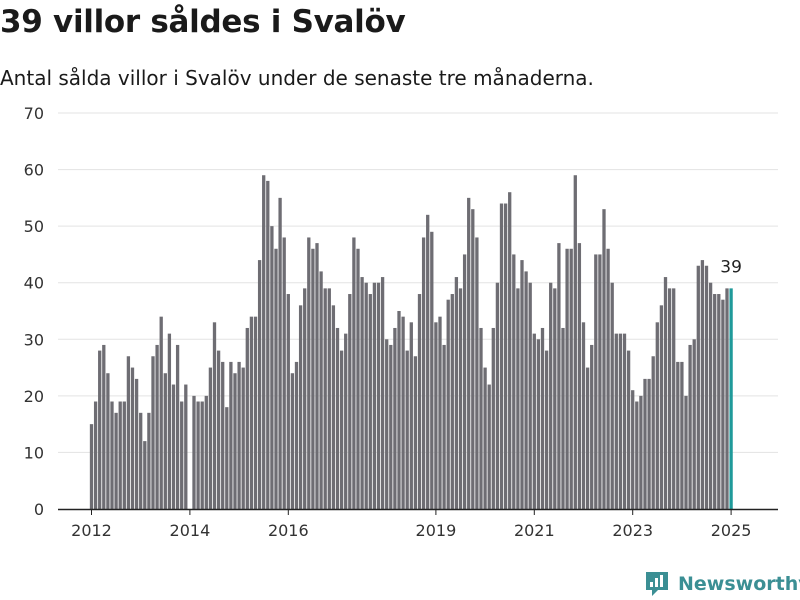  What do you see at coordinates (34, 283) in the screenshot?
I see `y-tick-label: 40` at bounding box center [34, 283].